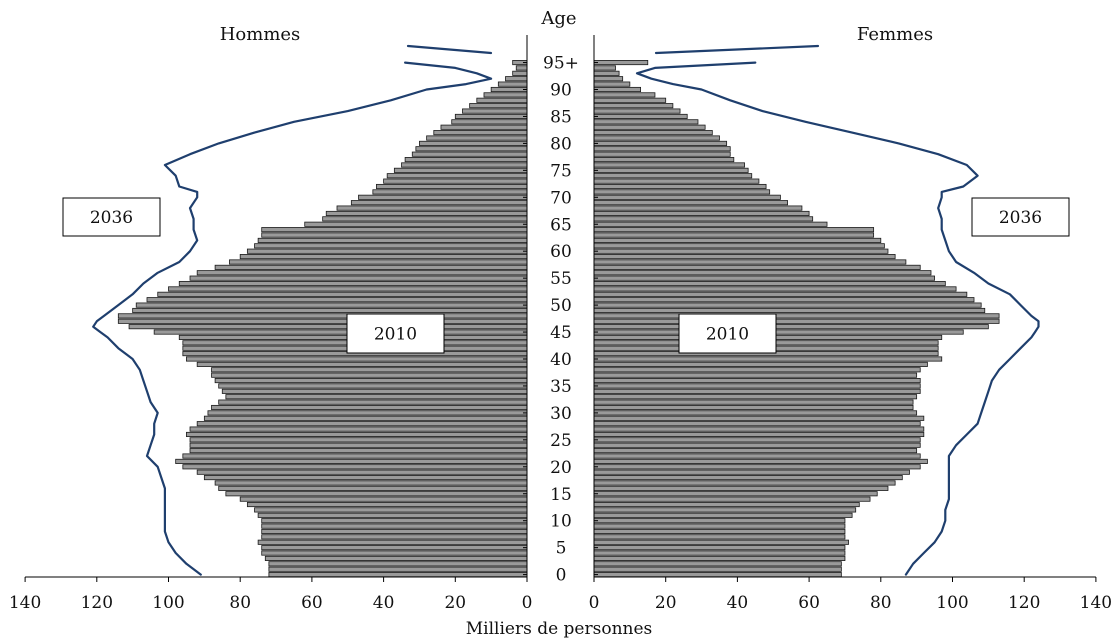 This screenshot has width=1117, height=643. What do you see at coordinates (561, 144) in the screenshot?
I see `age-tick-80: 80` at bounding box center [561, 144].